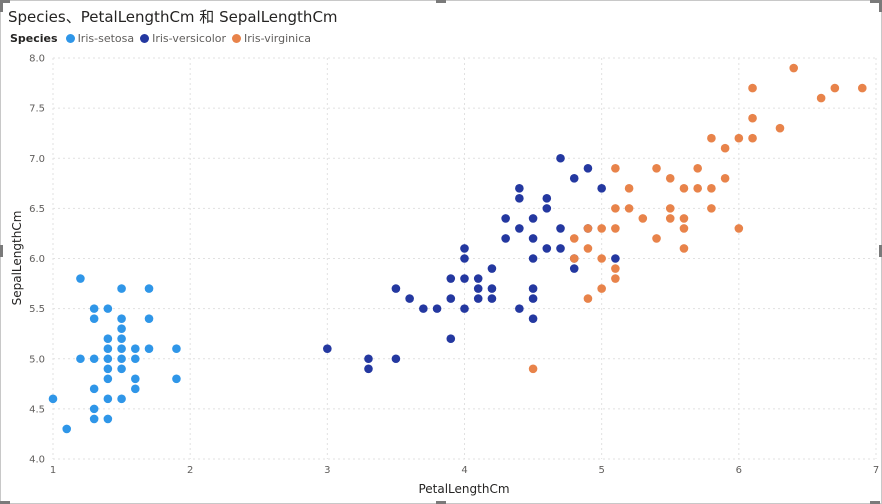  Describe the element at coordinates (271, 38) in the screenshot. I see `legend-item-virginica: Iris-virginica` at that location.